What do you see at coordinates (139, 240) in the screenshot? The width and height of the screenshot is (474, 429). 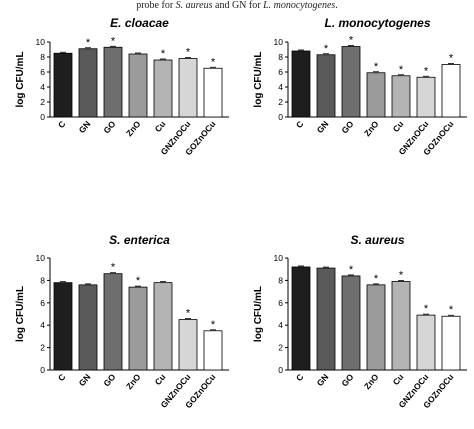 I see `chart-title: S. enterica` at bounding box center [139, 240].